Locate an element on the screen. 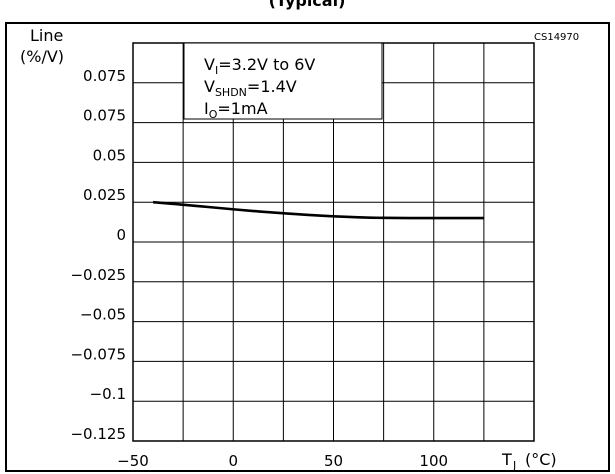 Image resolution: width=615 pixels, height=474 pixels. annotation-line: VI=3.2V to 6V is located at coordinates (259, 66).